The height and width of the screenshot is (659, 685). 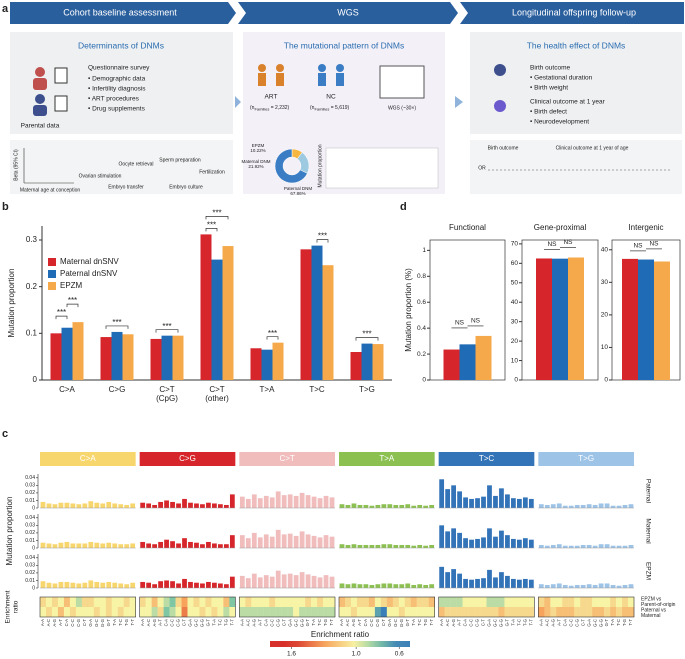 I want to click on context-label: C-G, so click(x=377, y=622).